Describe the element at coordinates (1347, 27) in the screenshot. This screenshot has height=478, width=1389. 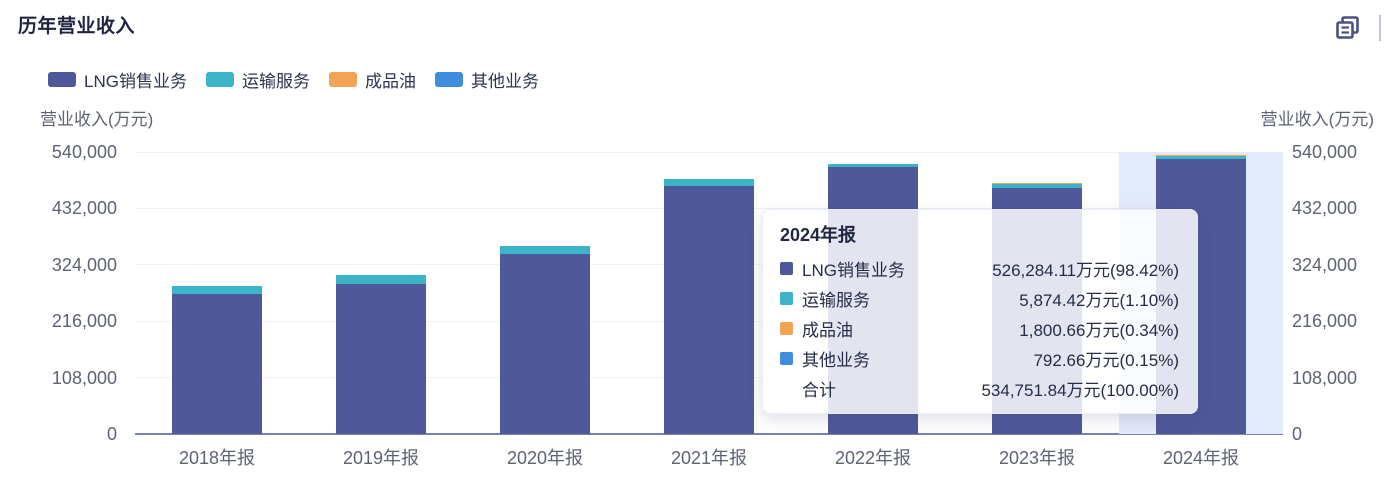
I see `data-view-icon` at that location.